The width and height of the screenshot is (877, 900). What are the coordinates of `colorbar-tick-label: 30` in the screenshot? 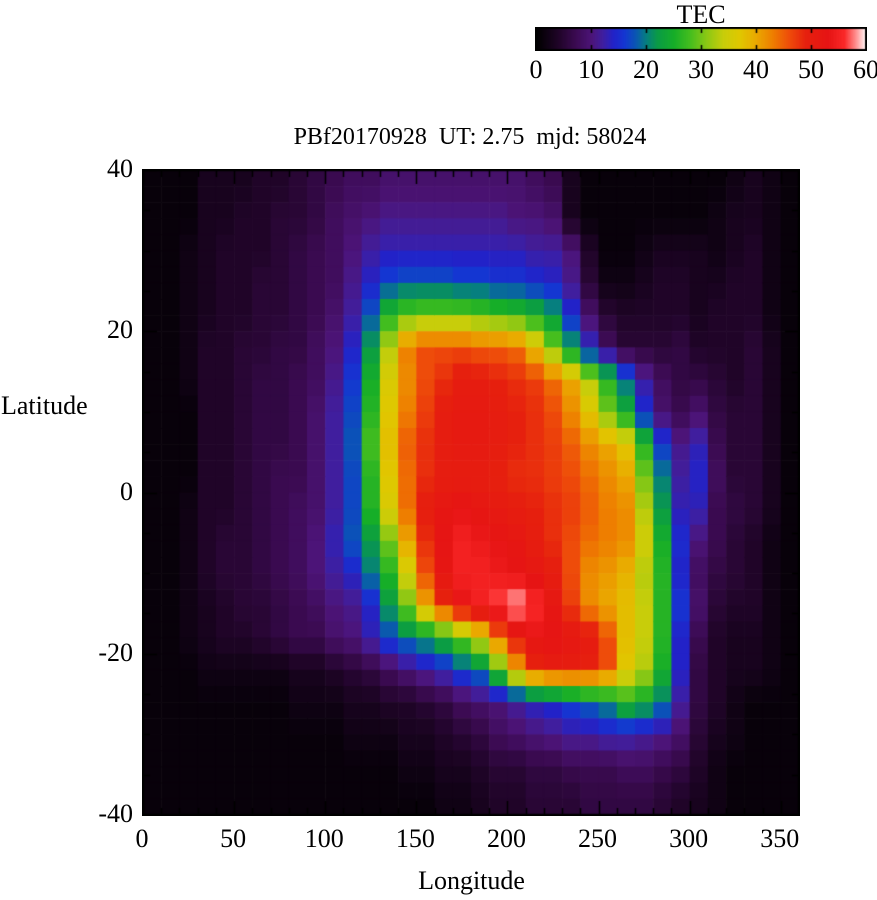 It's located at (701, 69).